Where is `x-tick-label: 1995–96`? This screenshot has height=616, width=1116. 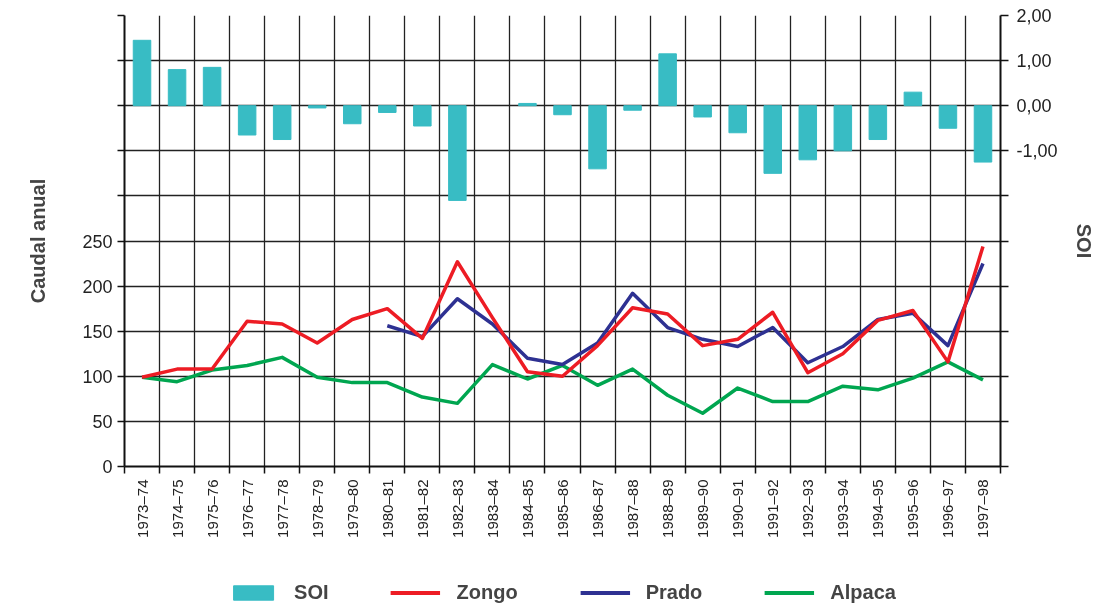 x-tick-label: 1995–96 is located at coordinates (913, 508).